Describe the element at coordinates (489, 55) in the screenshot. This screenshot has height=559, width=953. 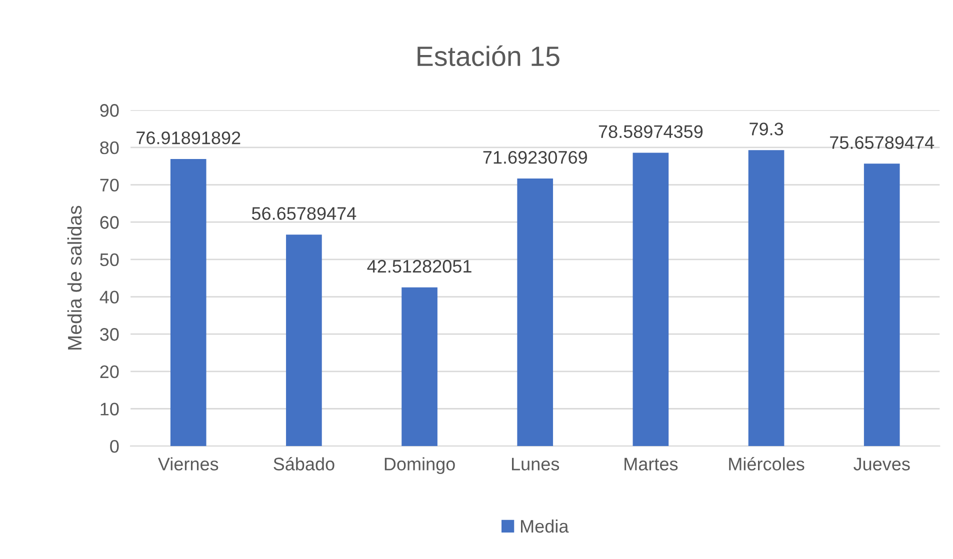
I see `chart-title: Estación 15` at that location.